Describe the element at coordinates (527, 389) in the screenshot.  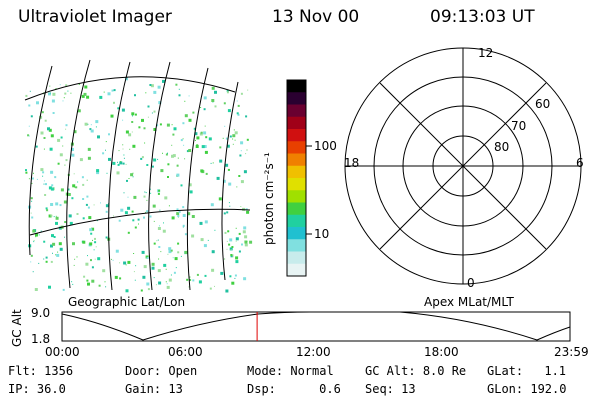
I see `status-glon: GLon: 192.0` at that location.